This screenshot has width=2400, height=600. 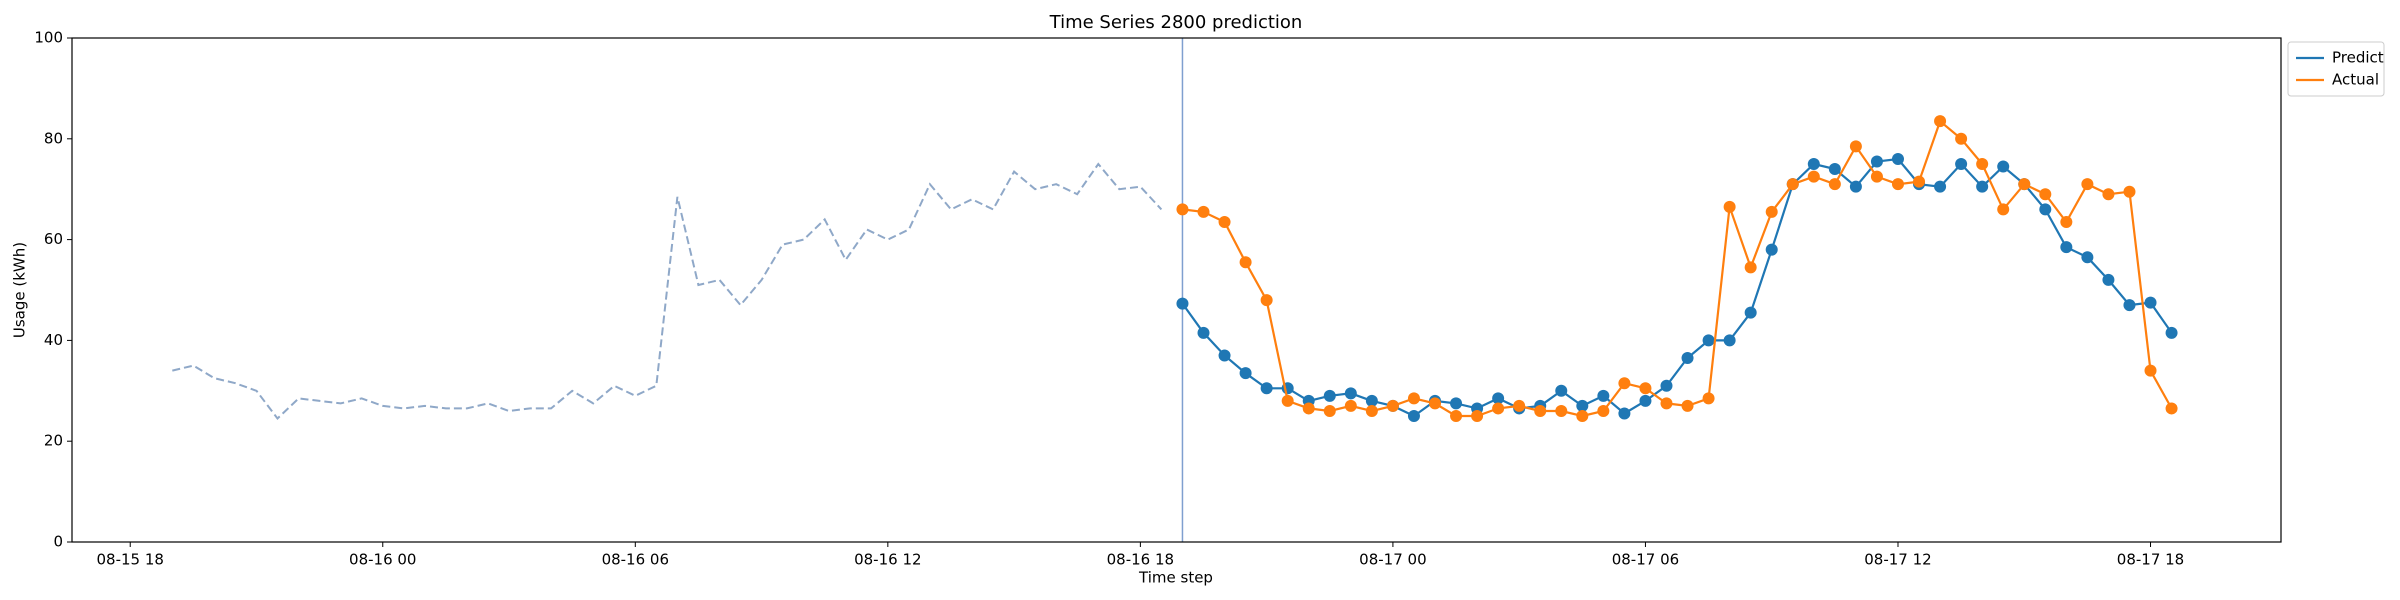 What do you see at coordinates (1897, 560) in the screenshot?
I see `x-tick-label: 08-17 12` at bounding box center [1897, 560].